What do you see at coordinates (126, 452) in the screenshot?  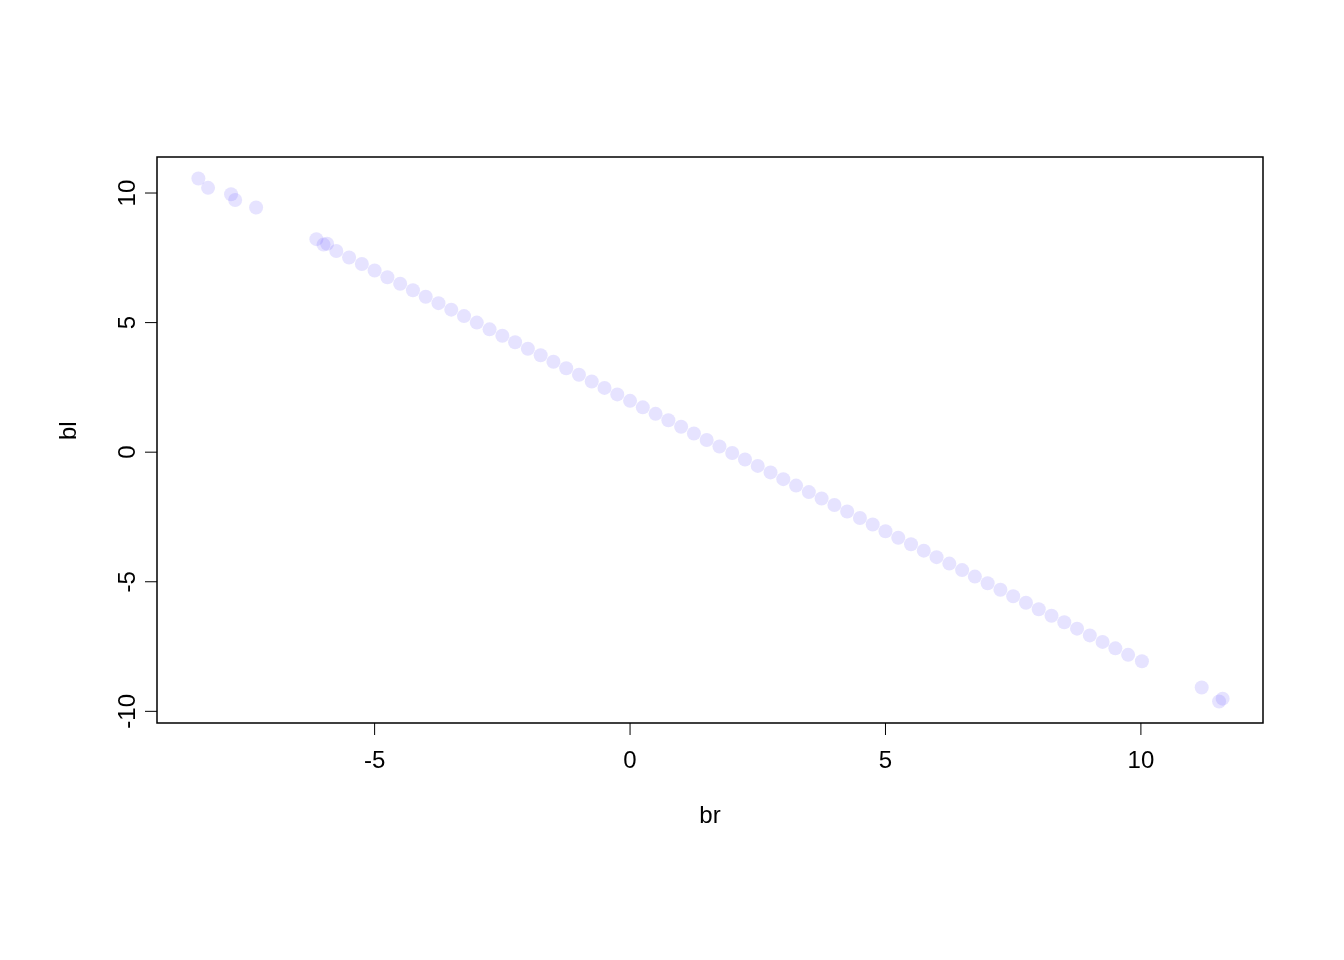 I see `y-tick-label: 0` at bounding box center [126, 452].